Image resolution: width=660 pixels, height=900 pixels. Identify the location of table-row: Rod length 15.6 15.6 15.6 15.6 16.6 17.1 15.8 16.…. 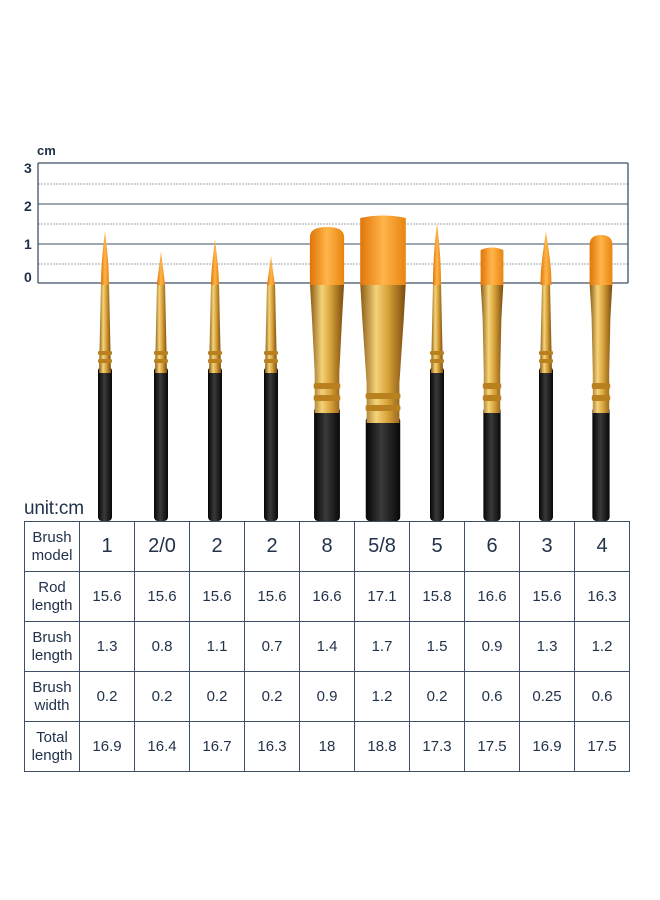
(327, 596).